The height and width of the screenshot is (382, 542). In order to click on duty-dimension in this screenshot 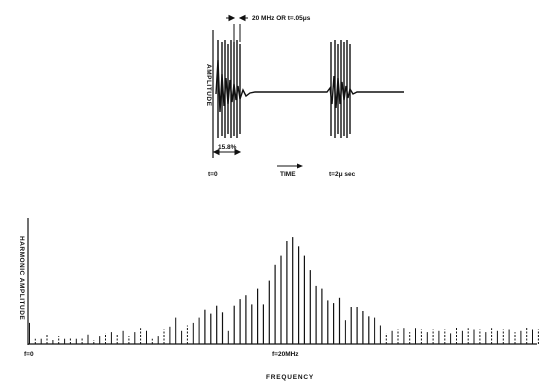, I will do `click(227, 152)`.